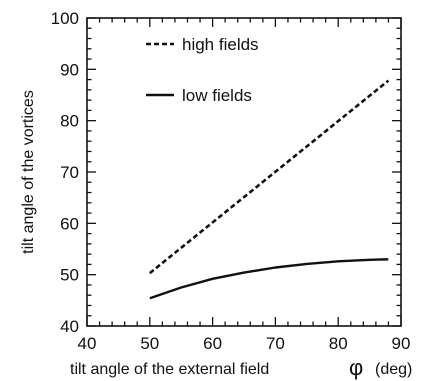 The image size is (433, 381). Describe the element at coordinates (149, 343) in the screenshot. I see `x-tick-label: 50` at that location.